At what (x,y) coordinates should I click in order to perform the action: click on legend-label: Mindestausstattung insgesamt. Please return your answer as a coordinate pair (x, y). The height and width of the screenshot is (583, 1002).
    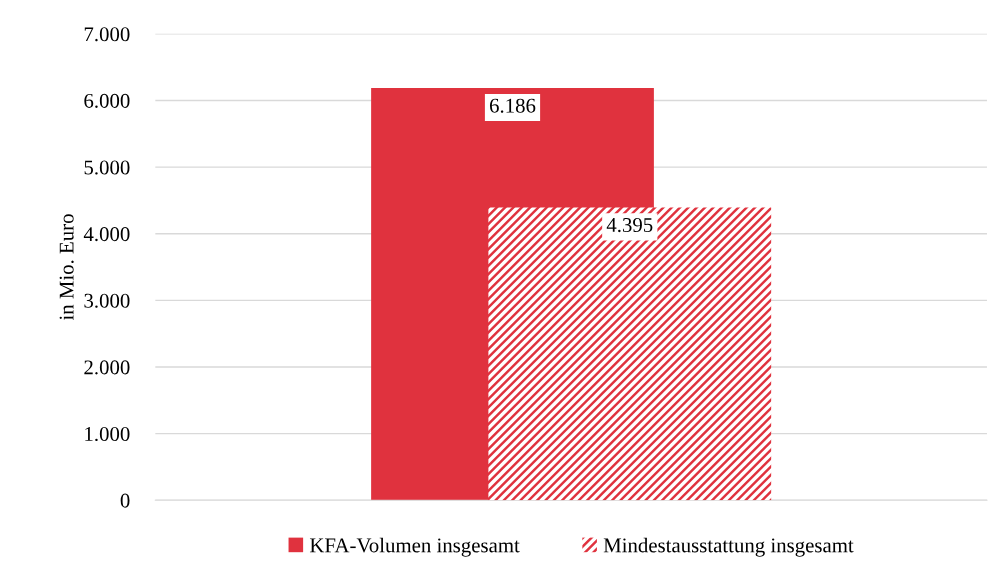
    Looking at the image, I should click on (728, 547).